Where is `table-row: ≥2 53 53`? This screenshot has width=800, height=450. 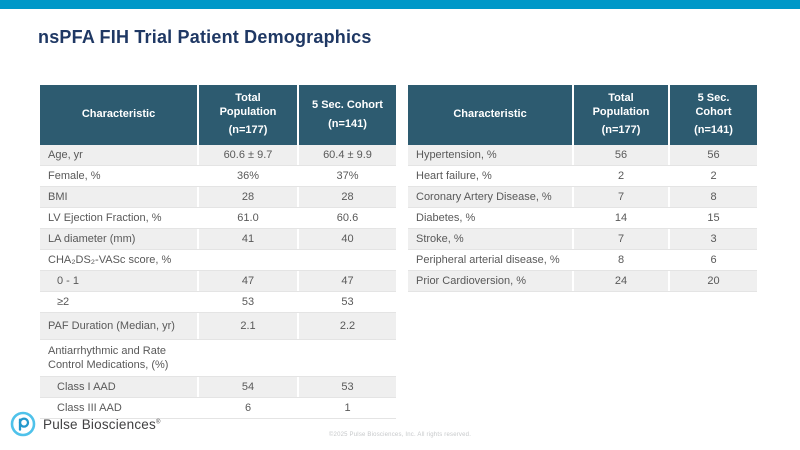 table-row: ≥2 53 53 is located at coordinates (218, 302).